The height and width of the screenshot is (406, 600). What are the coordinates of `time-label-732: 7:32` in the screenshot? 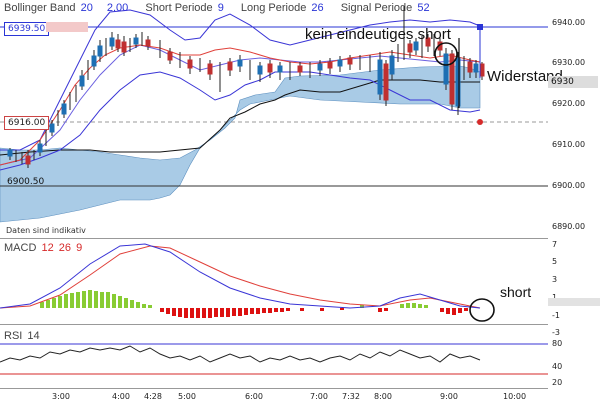 It's located at (351, 396).